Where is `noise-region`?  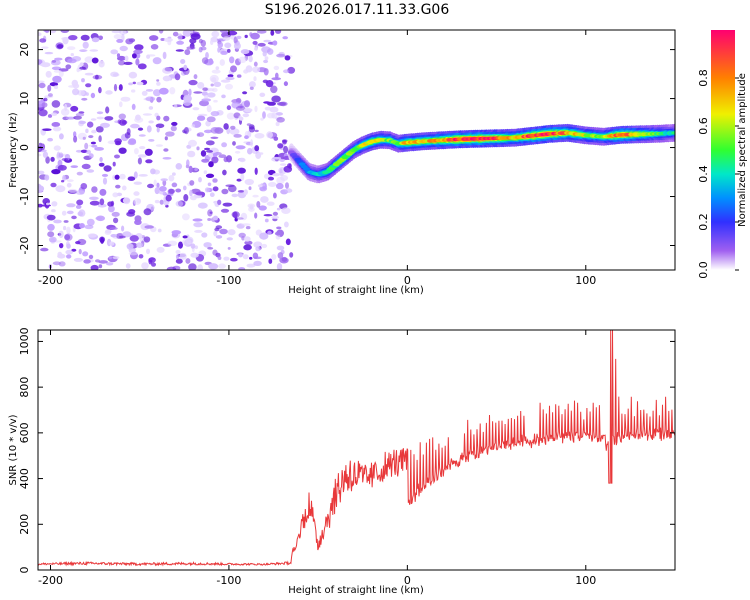 noise-region is located at coordinates (167, 150).